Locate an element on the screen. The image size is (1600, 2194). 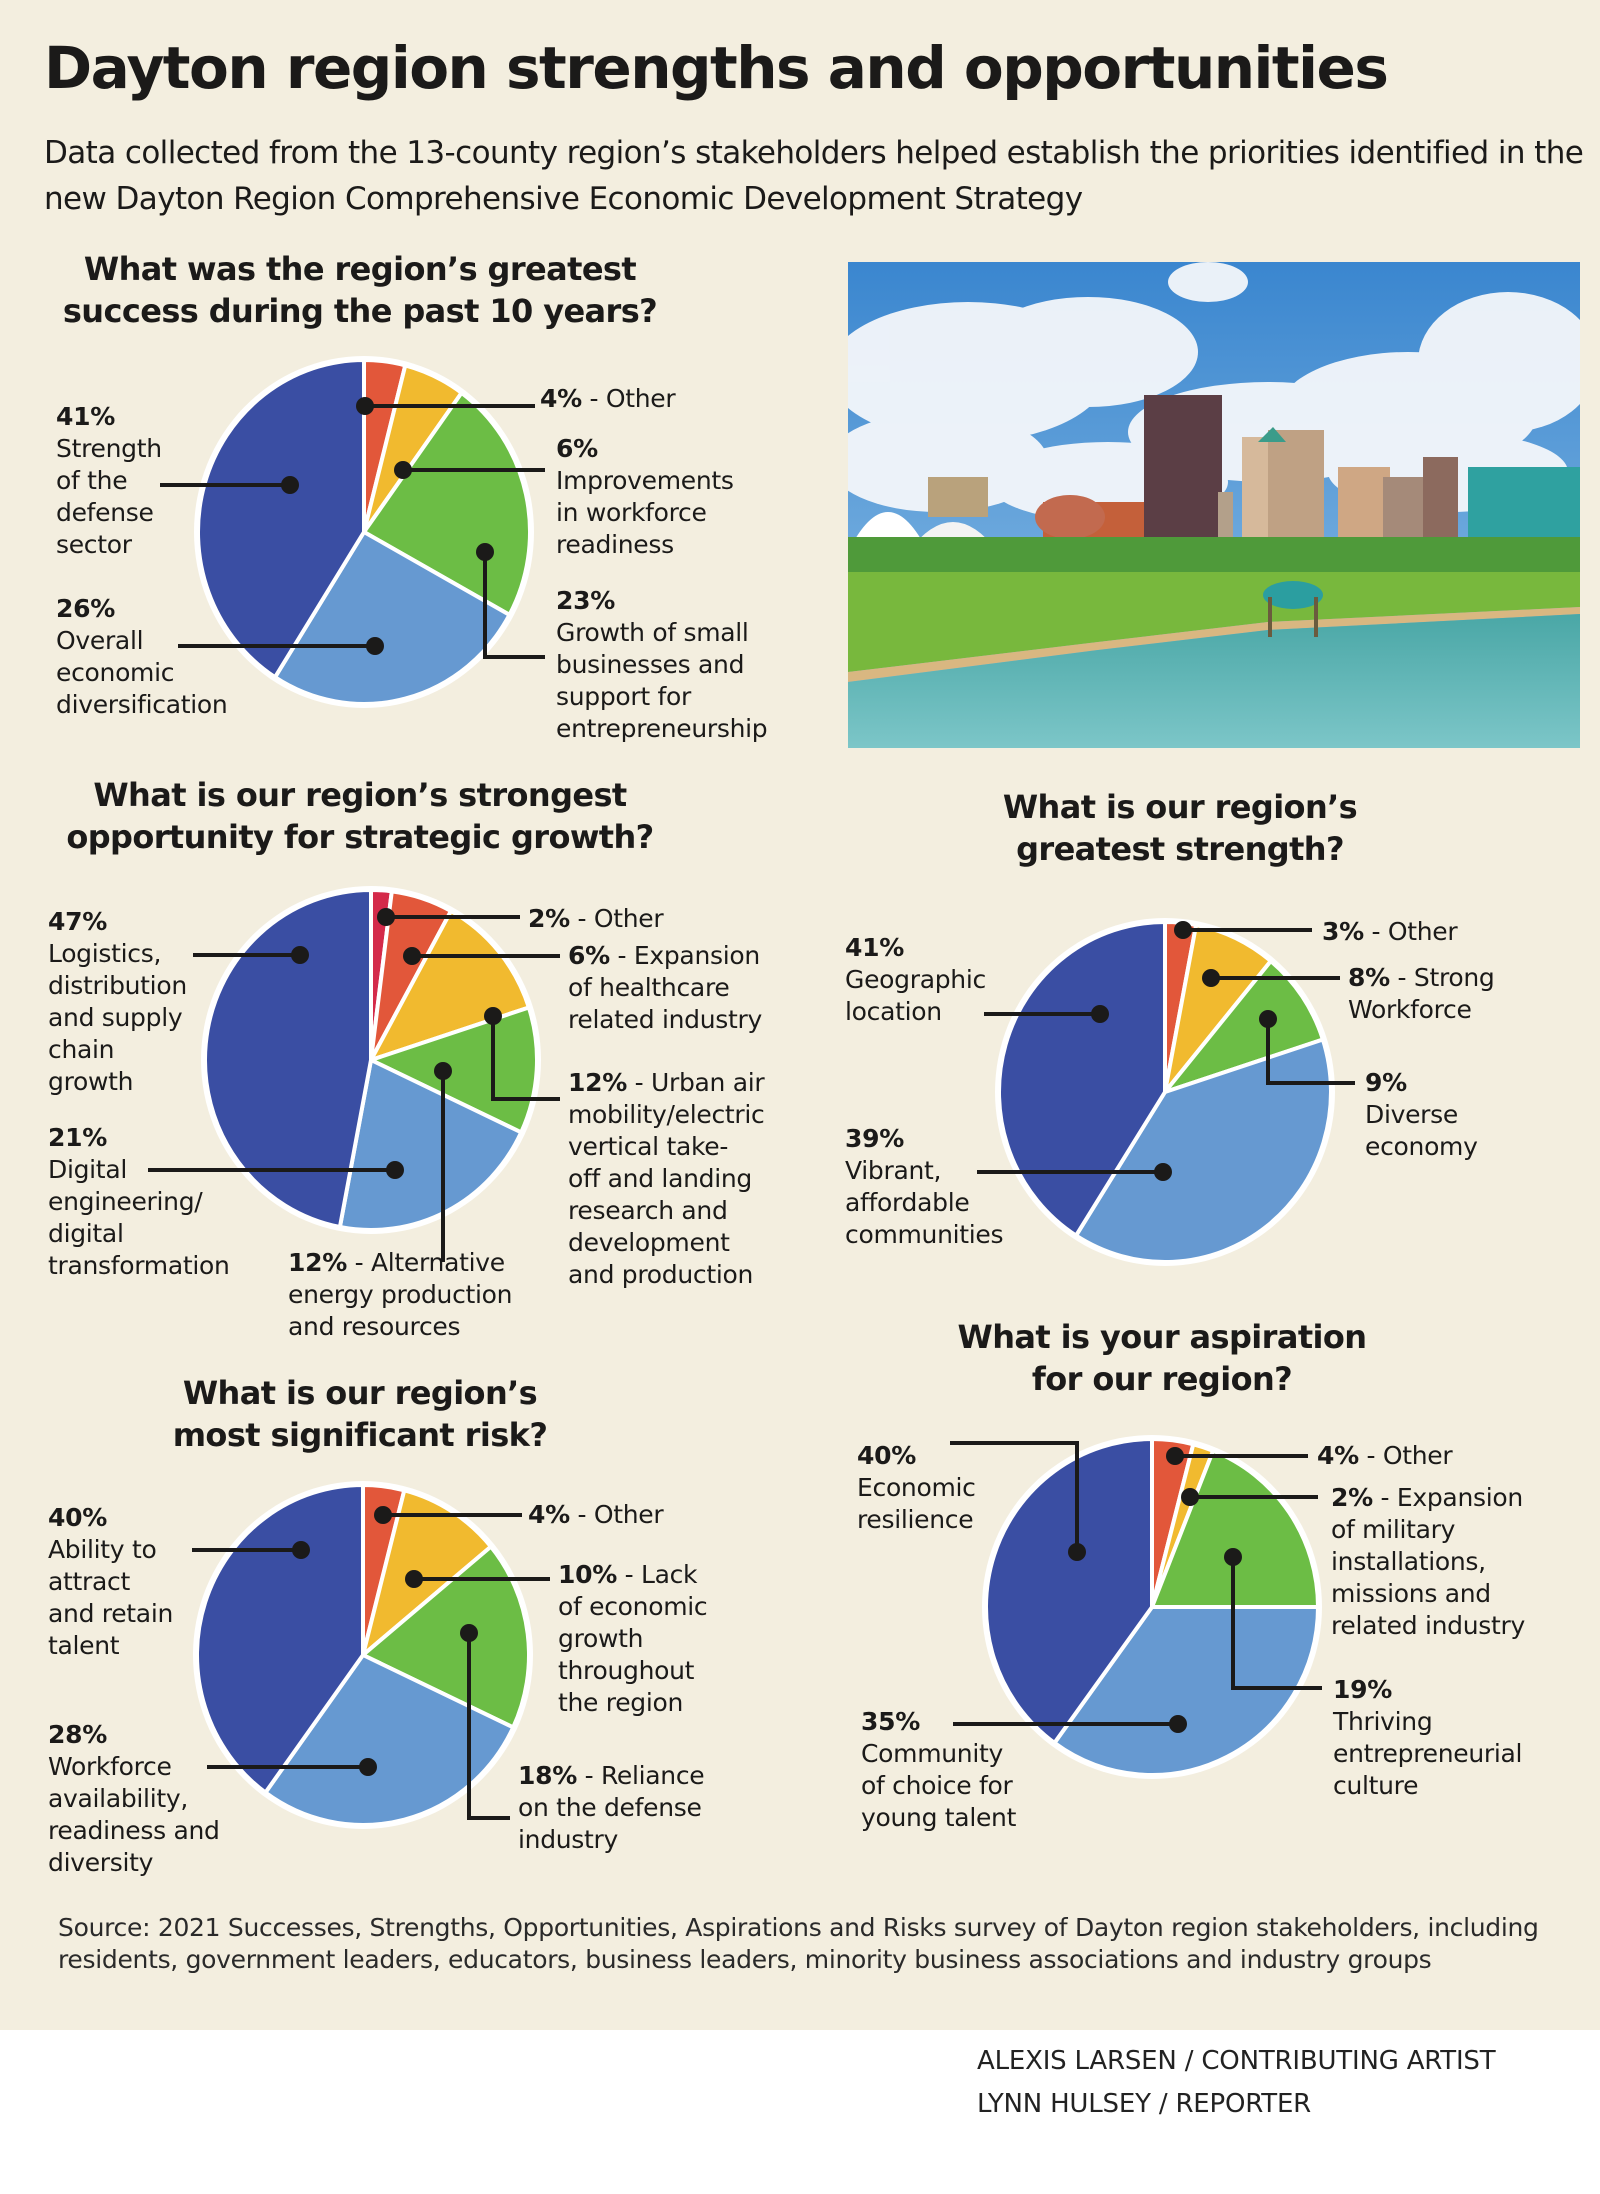
chart-1-title-line: success during the past 10 years? is located at coordinates (360, 311).